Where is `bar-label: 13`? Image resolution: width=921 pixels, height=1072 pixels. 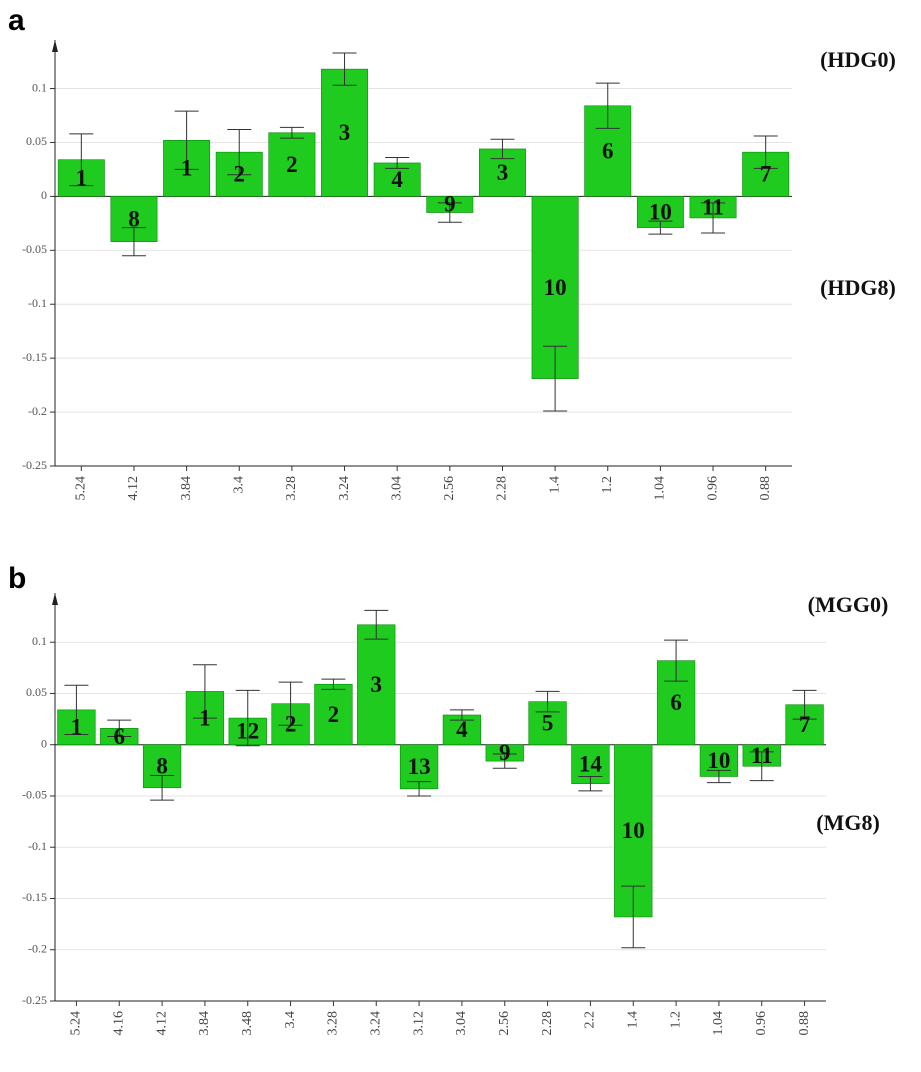
bar-label: 13 is located at coordinates (419, 766).